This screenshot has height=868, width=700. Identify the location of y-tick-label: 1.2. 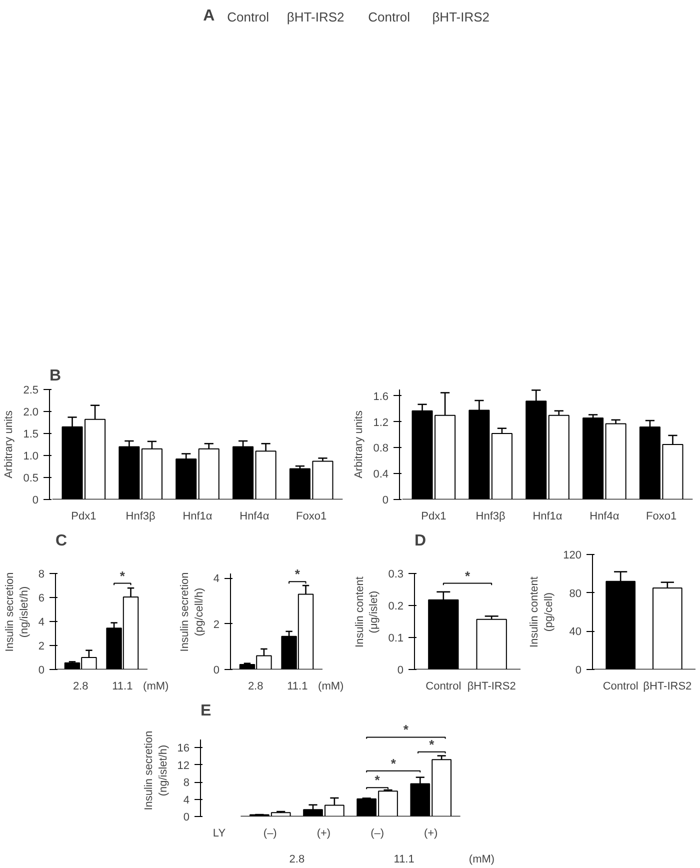
(381, 422).